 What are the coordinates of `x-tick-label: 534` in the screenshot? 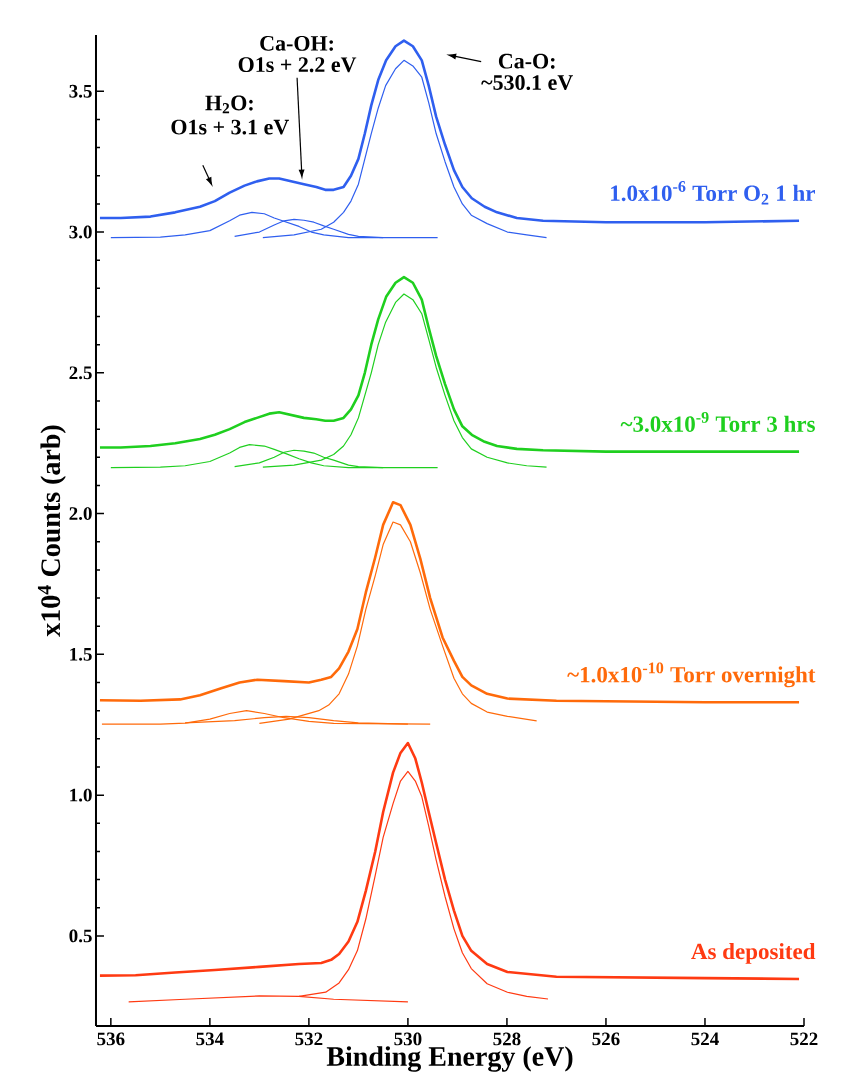 It's located at (210, 1039).